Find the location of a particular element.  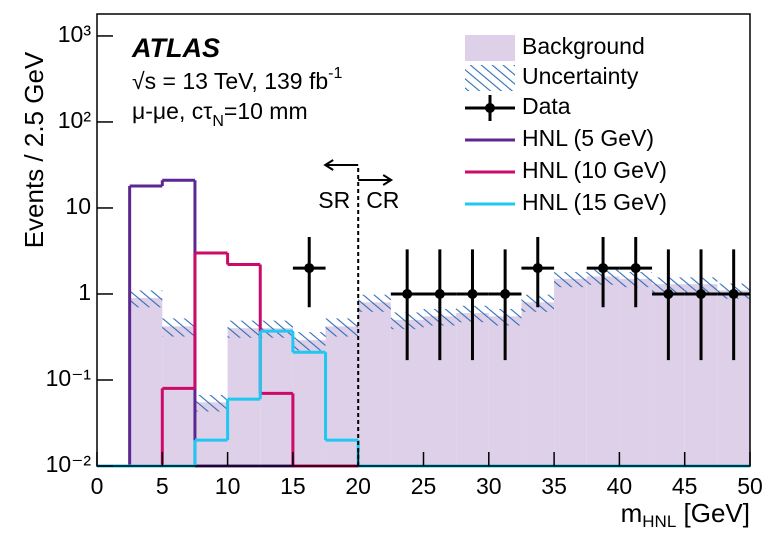

channel-label: μ-μe, cτN=10 mm is located at coordinates (220, 114).